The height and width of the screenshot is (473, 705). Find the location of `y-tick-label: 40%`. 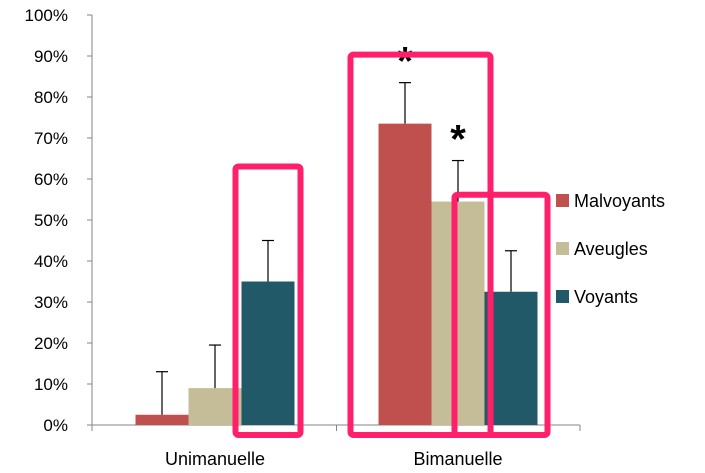

y-tick-label: 40% is located at coordinates (51, 261).